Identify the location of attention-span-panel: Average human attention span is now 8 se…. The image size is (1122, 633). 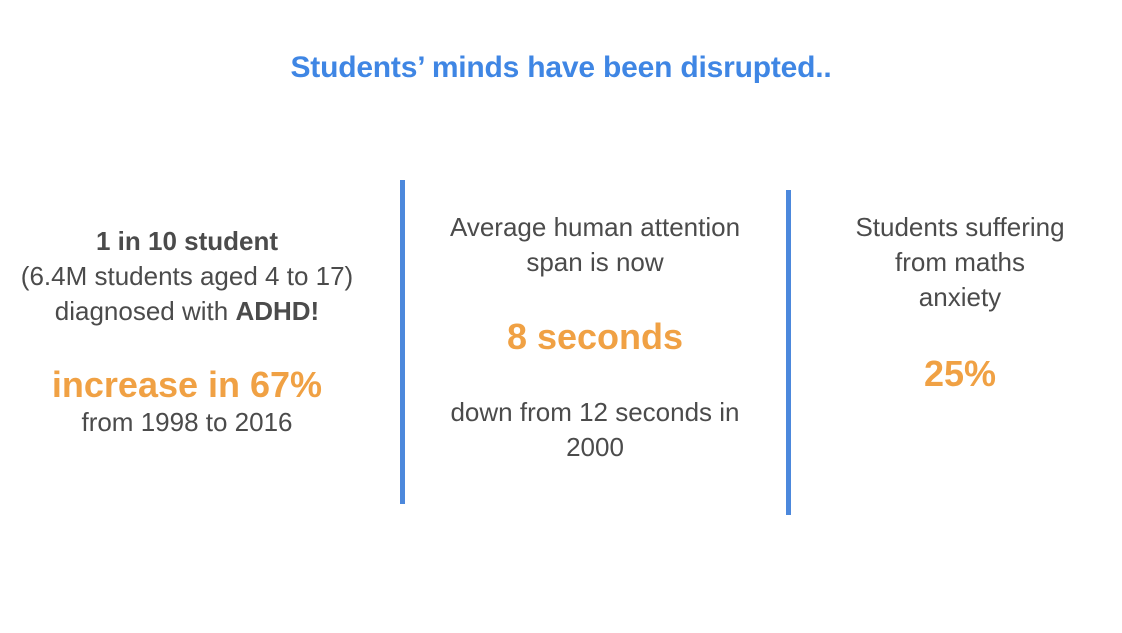
(595, 337).